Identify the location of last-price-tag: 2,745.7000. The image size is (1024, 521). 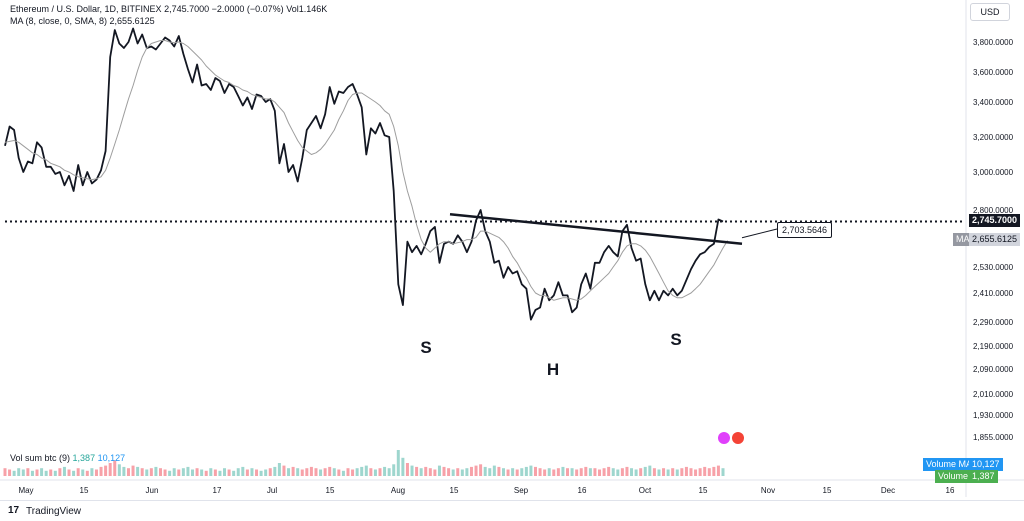
(995, 220).